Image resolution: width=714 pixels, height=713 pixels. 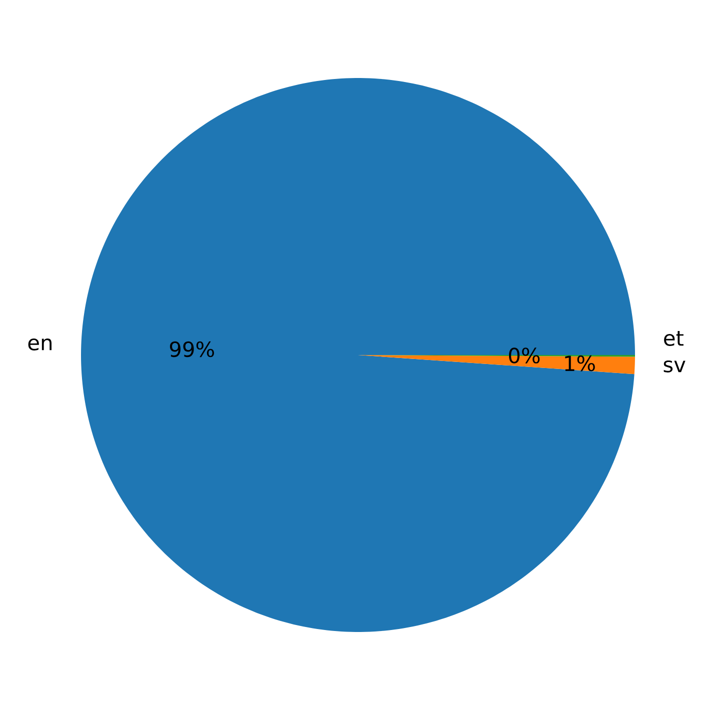 What do you see at coordinates (192, 349) in the screenshot?
I see `data-label: 99%` at bounding box center [192, 349].